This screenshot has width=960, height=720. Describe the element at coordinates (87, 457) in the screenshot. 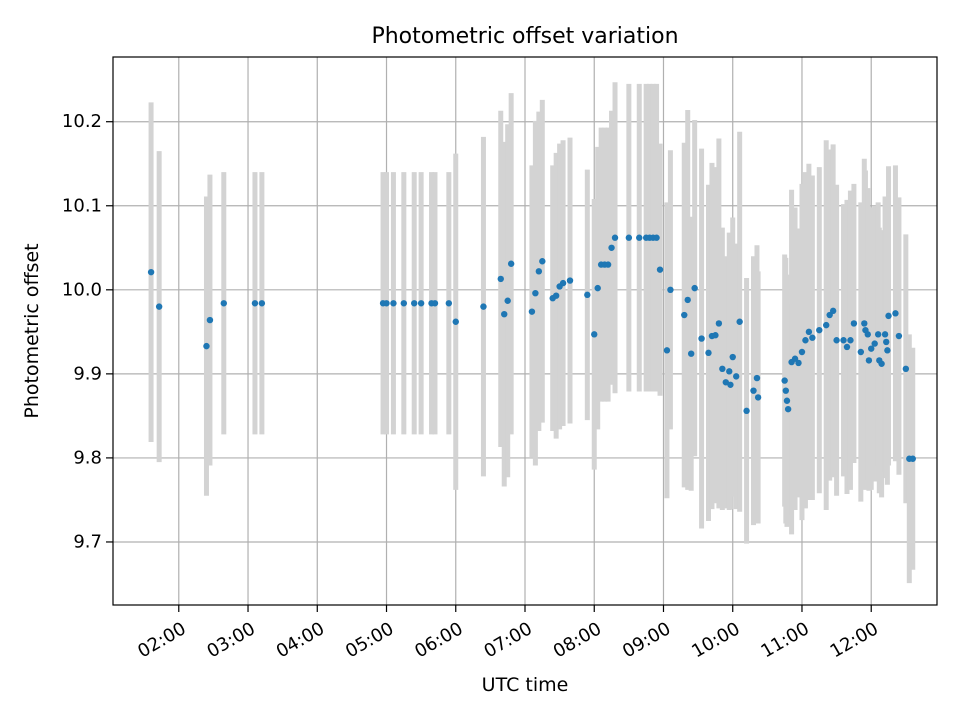

I see `y-tick-label: 9.8` at that location.